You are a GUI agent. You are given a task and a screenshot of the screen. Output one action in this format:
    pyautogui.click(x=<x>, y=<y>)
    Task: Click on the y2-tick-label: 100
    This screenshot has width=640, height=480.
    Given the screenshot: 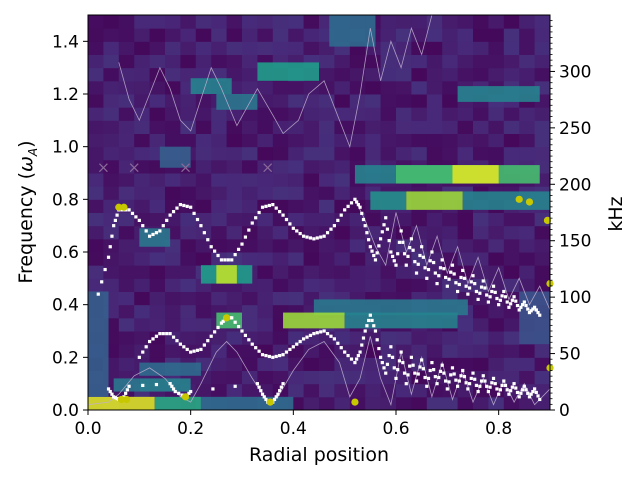 What is the action you would take?
    pyautogui.click(x=575, y=298)
    